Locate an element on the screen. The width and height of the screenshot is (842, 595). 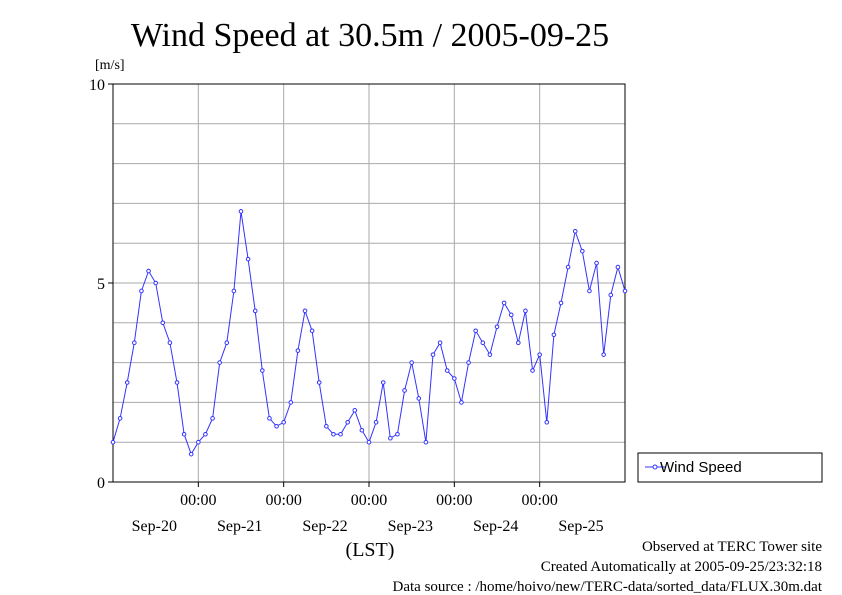
x-date-label: Sep-25 is located at coordinates (580, 526).